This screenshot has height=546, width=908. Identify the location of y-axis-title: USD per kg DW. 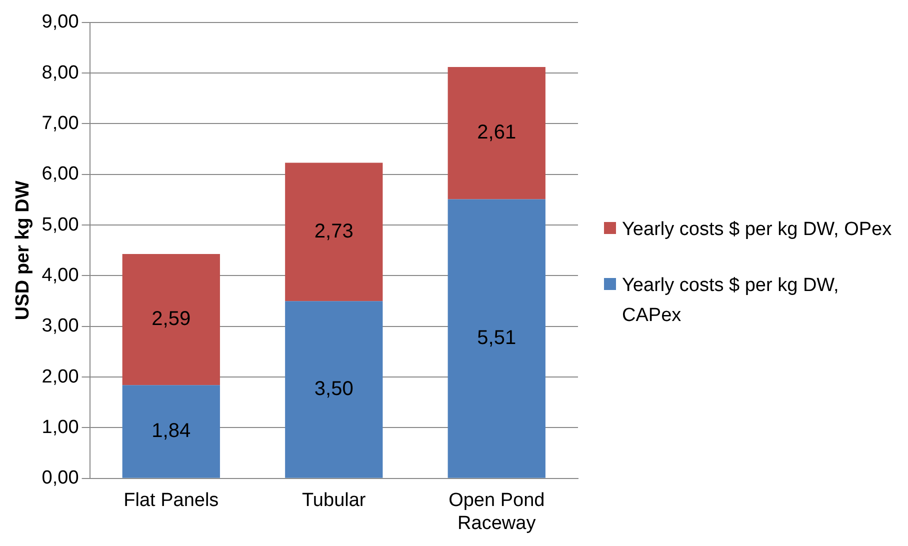
(23, 250).